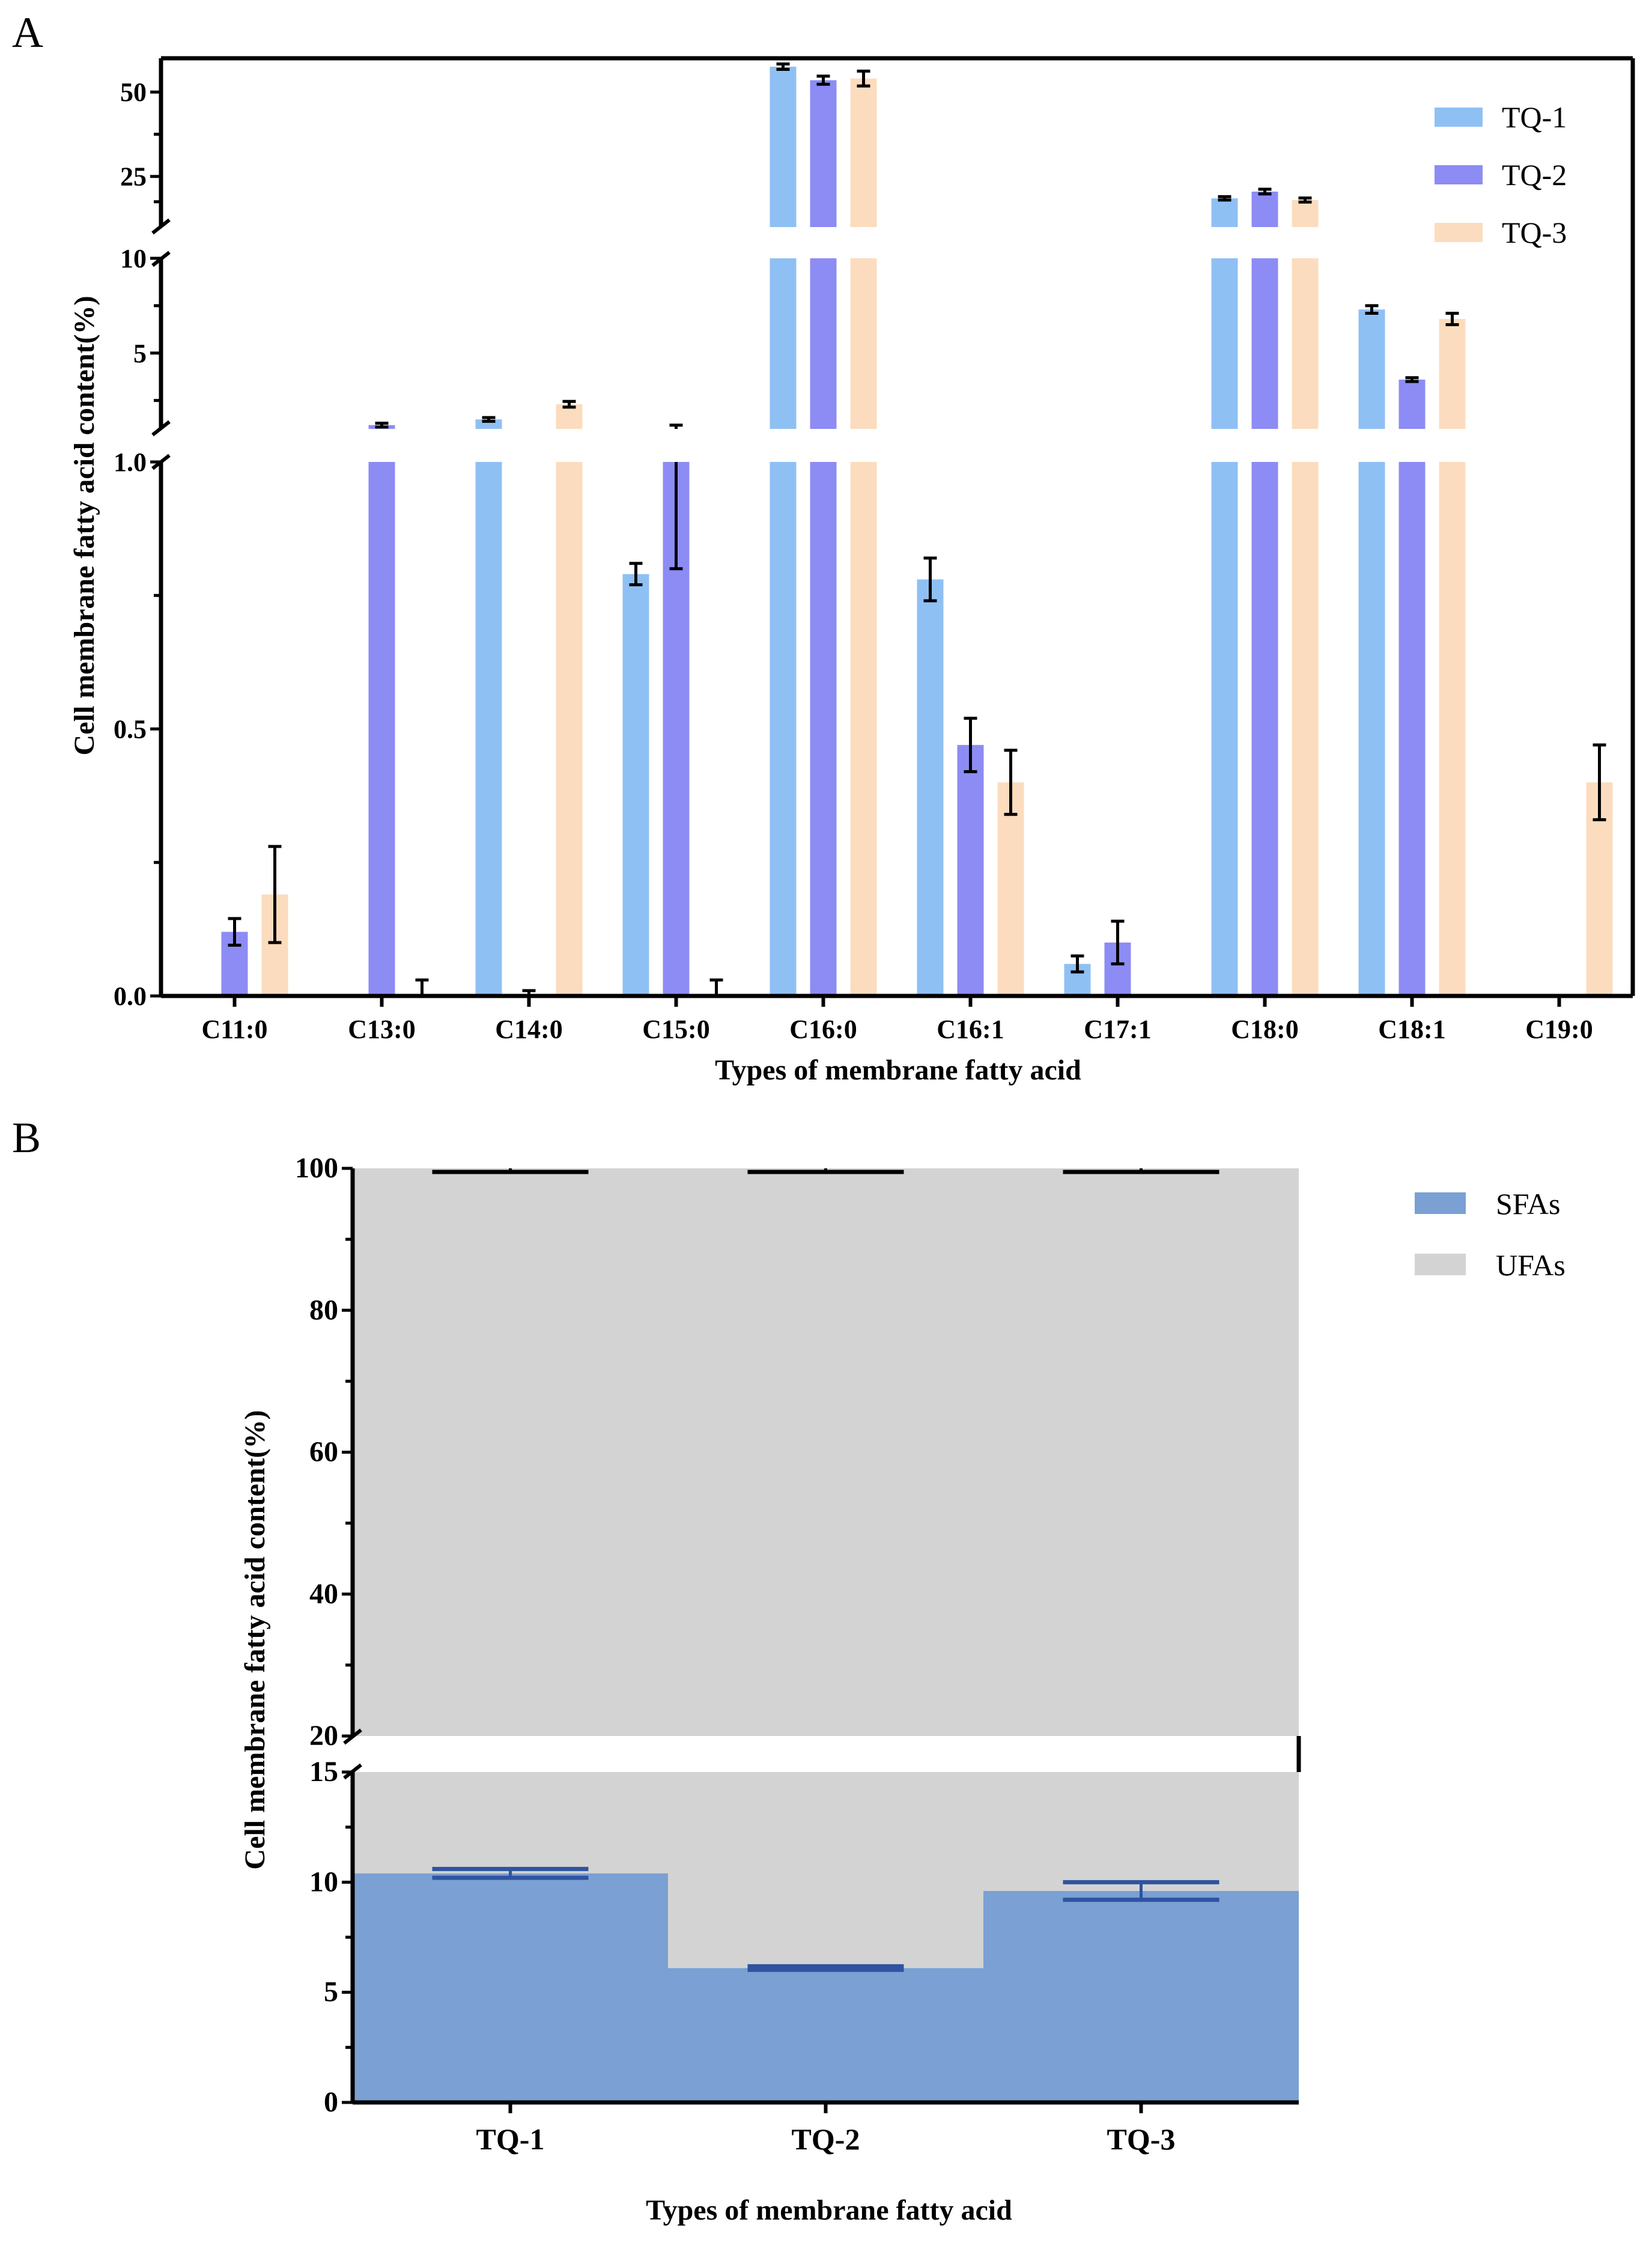 The image size is (1652, 2246). What do you see at coordinates (510, 2139) in the screenshot?
I see `x-tick-label: TQ-1` at bounding box center [510, 2139].